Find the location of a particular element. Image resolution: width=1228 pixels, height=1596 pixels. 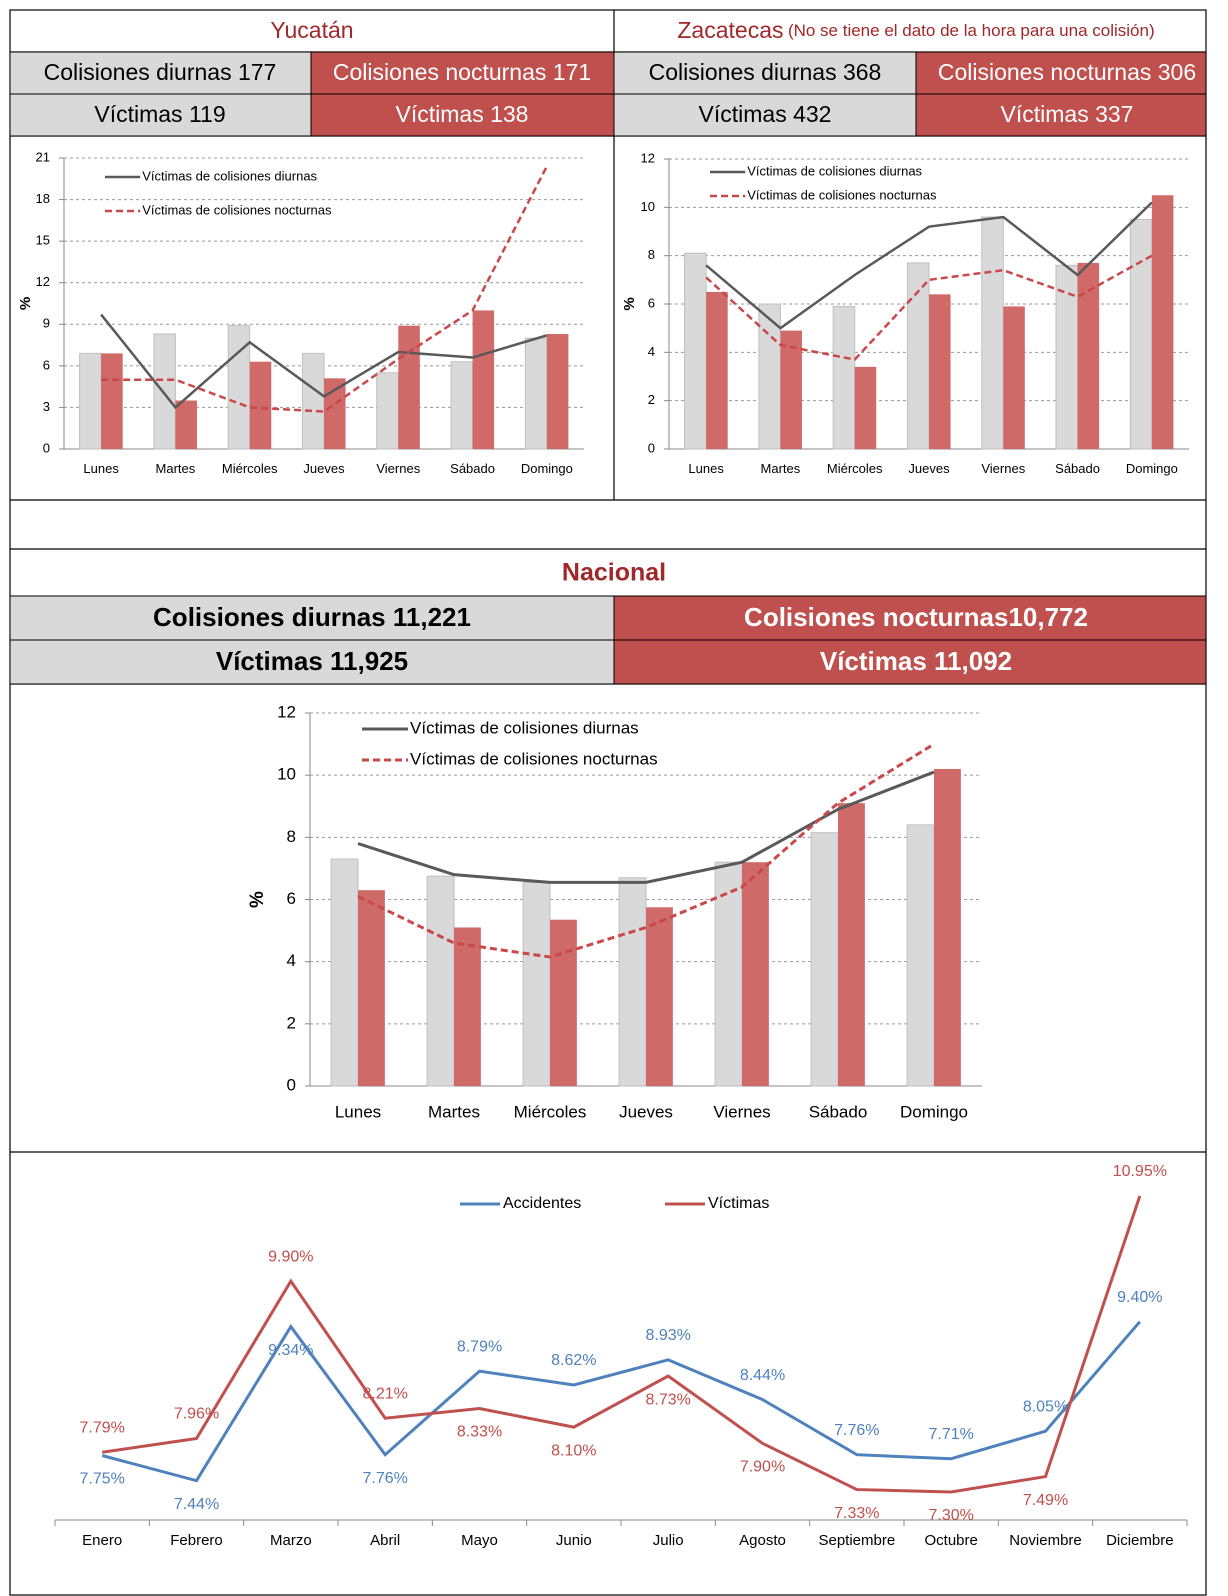

title: Zacatecas is located at coordinates (730, 30).